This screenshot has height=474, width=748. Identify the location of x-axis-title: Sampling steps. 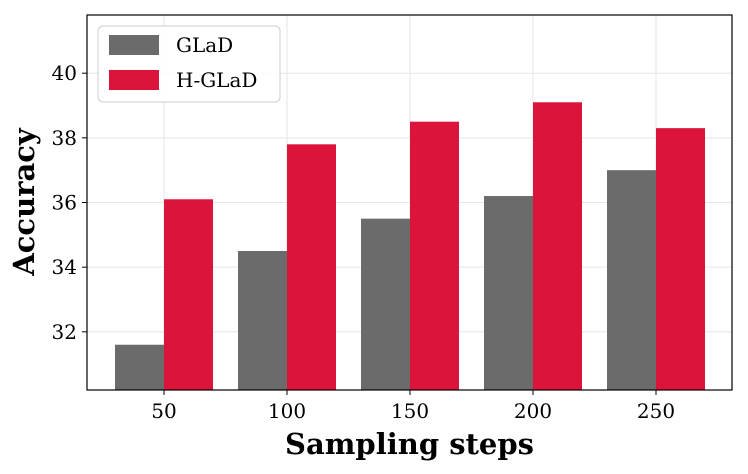
(409, 444).